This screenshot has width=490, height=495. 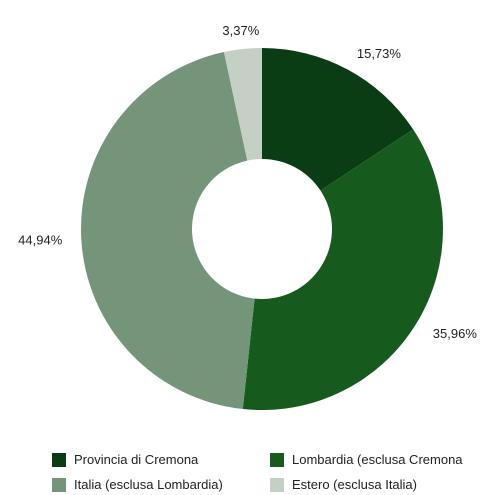 What do you see at coordinates (242, 104) in the screenshot?
I see `slice-estero` at bounding box center [242, 104].